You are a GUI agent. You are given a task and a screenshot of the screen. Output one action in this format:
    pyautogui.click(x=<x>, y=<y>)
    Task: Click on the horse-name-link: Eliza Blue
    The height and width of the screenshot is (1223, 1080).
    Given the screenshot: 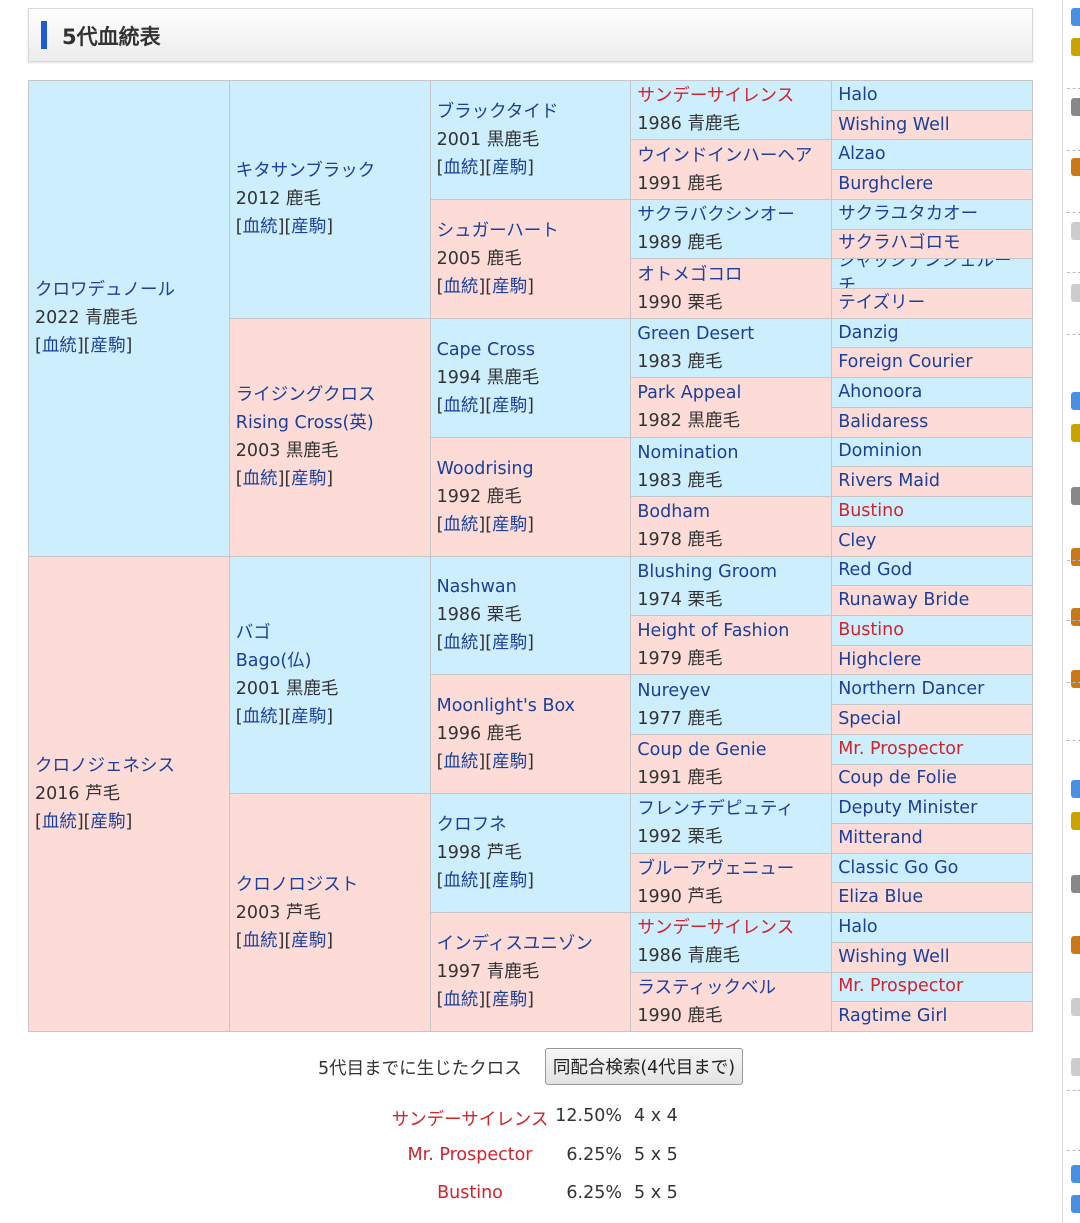 What is the action you would take?
    pyautogui.click(x=881, y=897)
    